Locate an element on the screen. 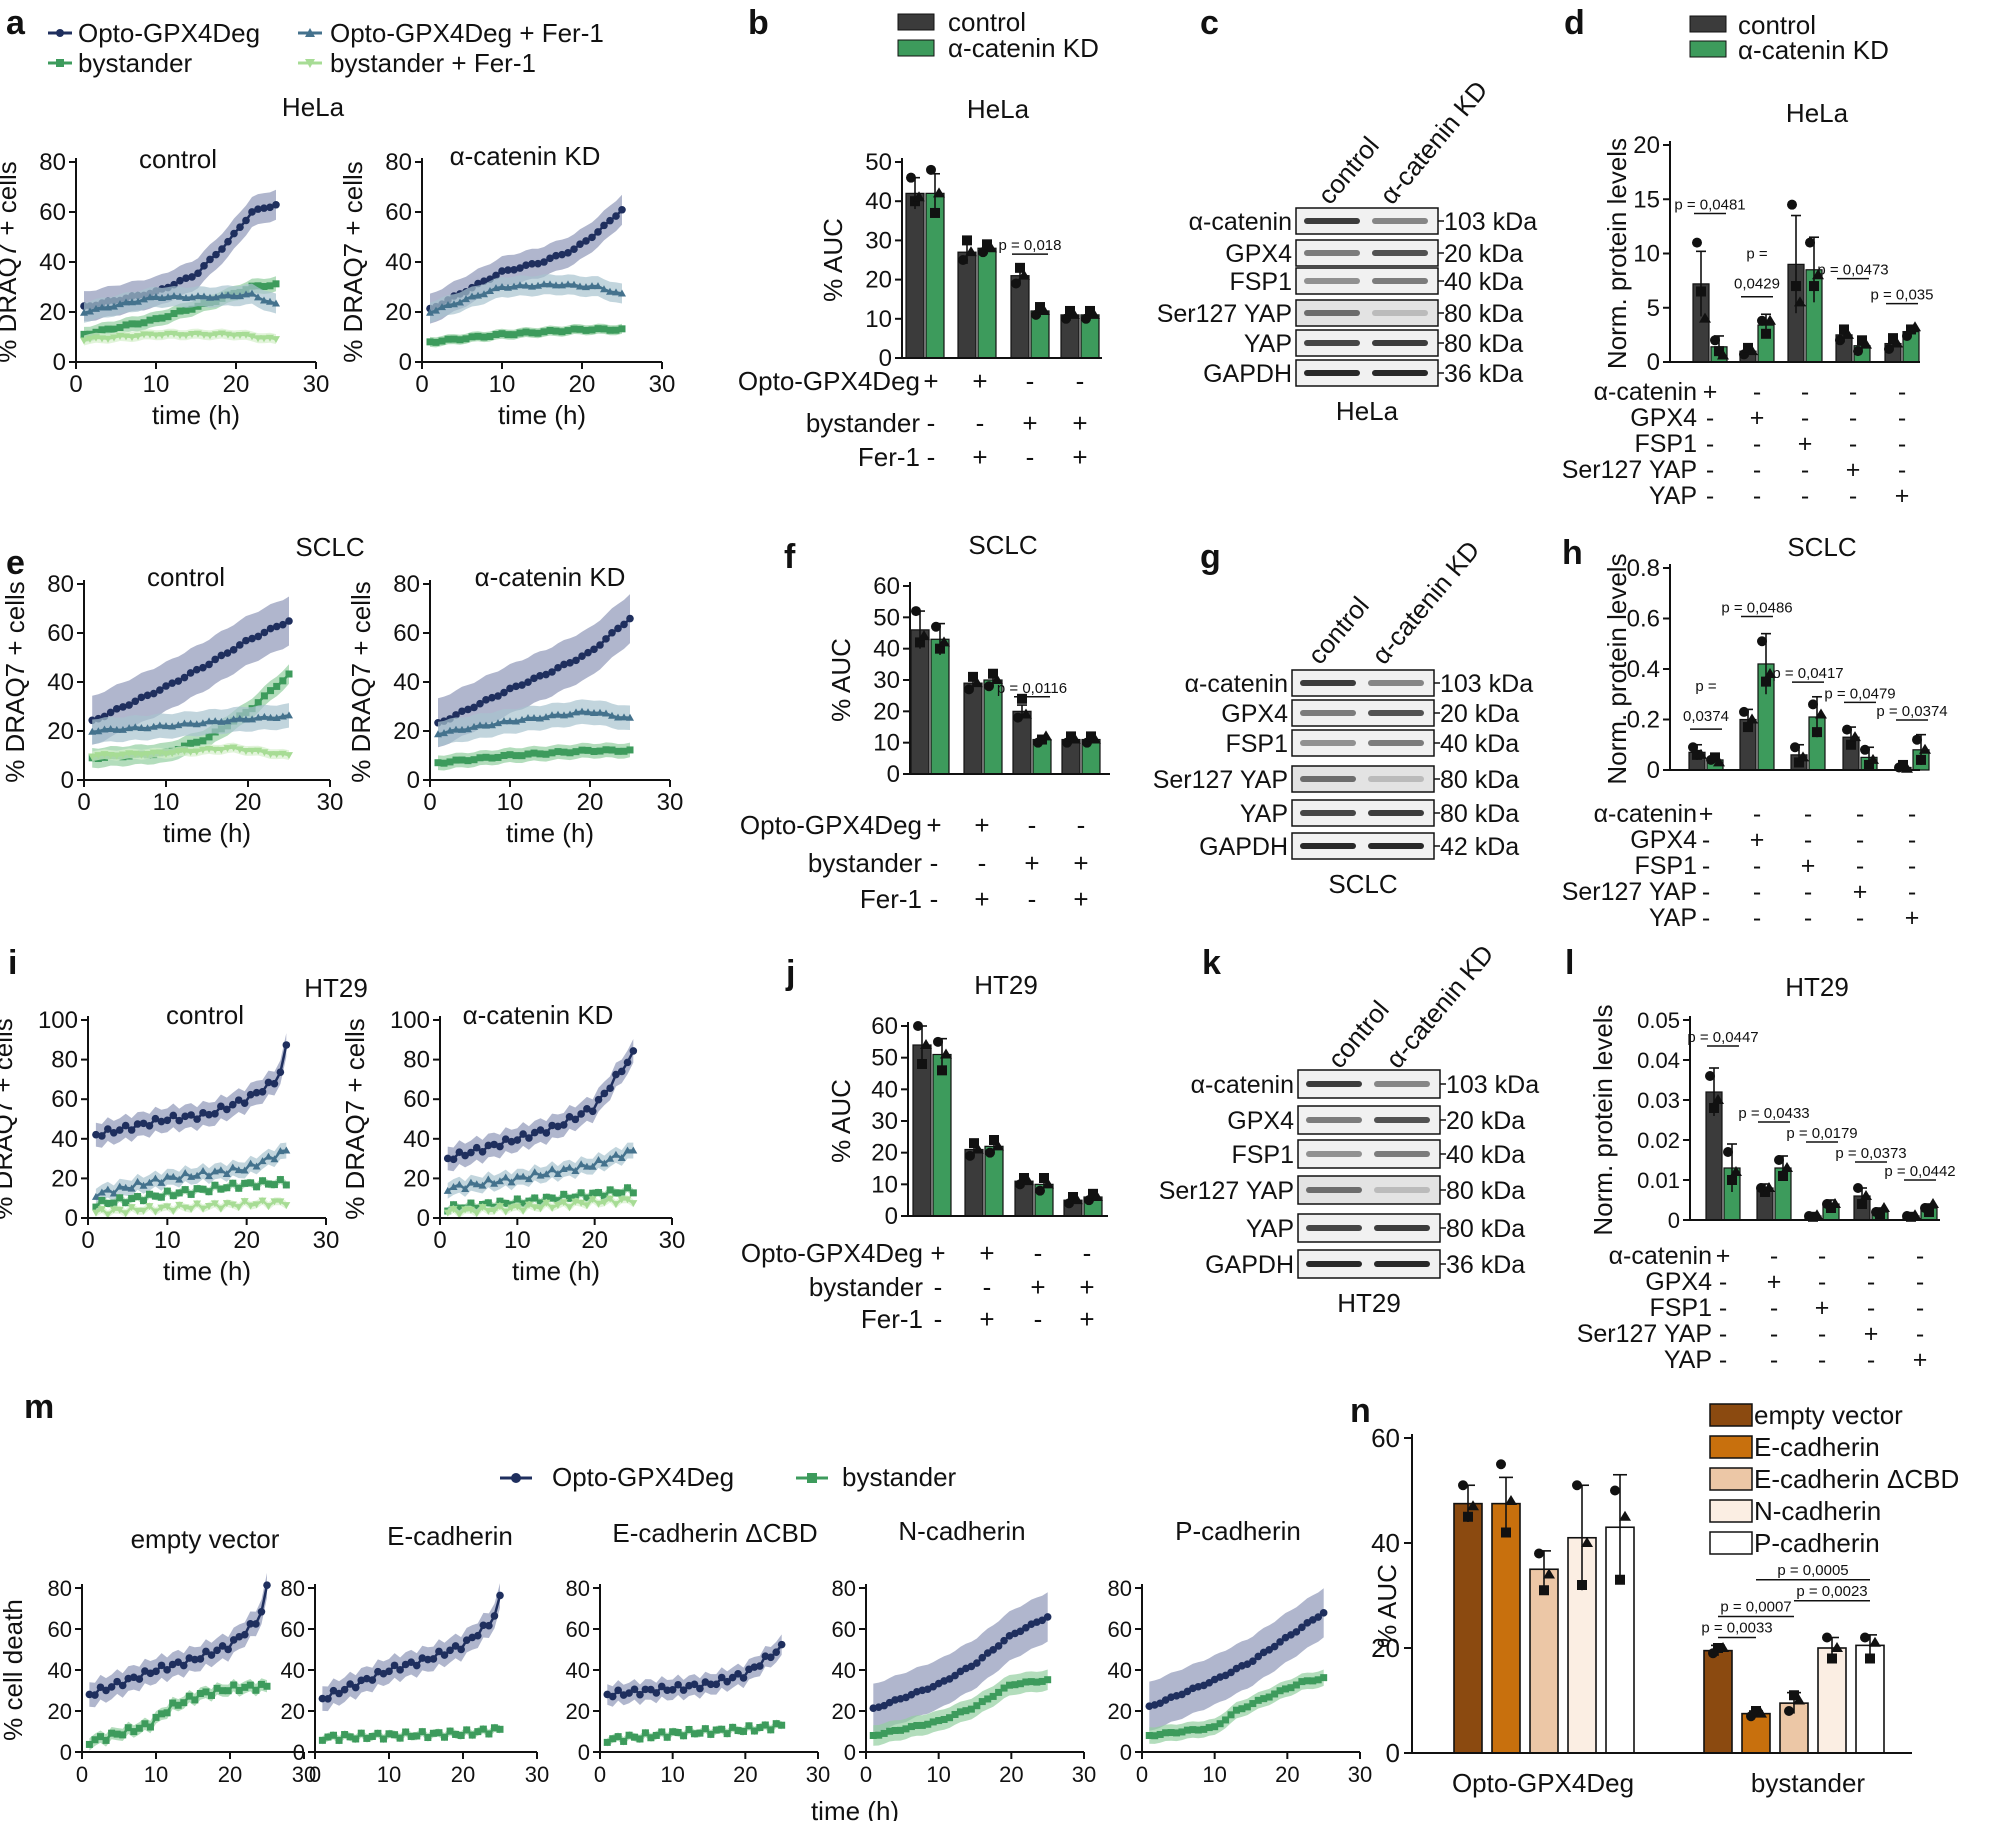  legend-label: α-catenin KD is located at coordinates (1813, 50).